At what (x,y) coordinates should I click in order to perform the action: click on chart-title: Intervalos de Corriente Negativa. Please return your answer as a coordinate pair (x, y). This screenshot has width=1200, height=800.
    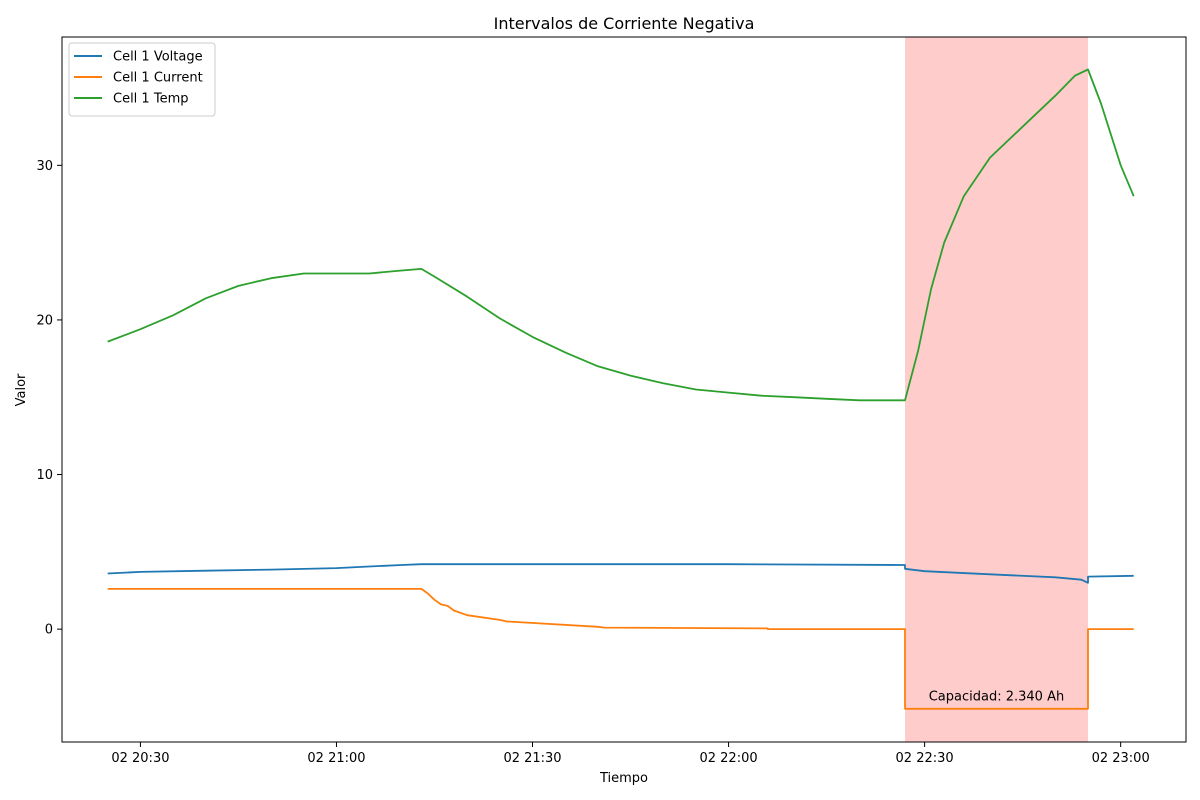
    Looking at the image, I should click on (624, 23).